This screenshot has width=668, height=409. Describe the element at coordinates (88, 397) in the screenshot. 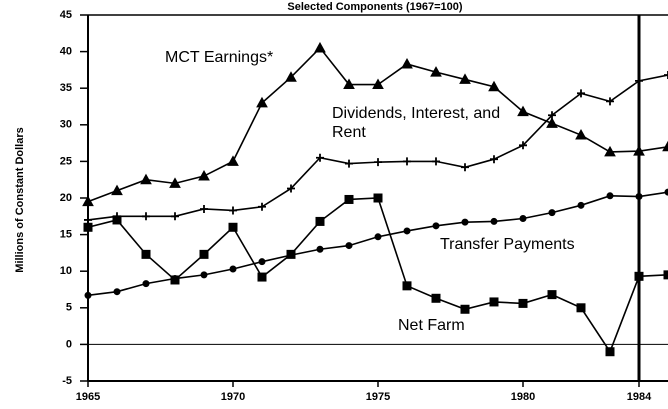

I see `x-tick-label: 1965` at that location.